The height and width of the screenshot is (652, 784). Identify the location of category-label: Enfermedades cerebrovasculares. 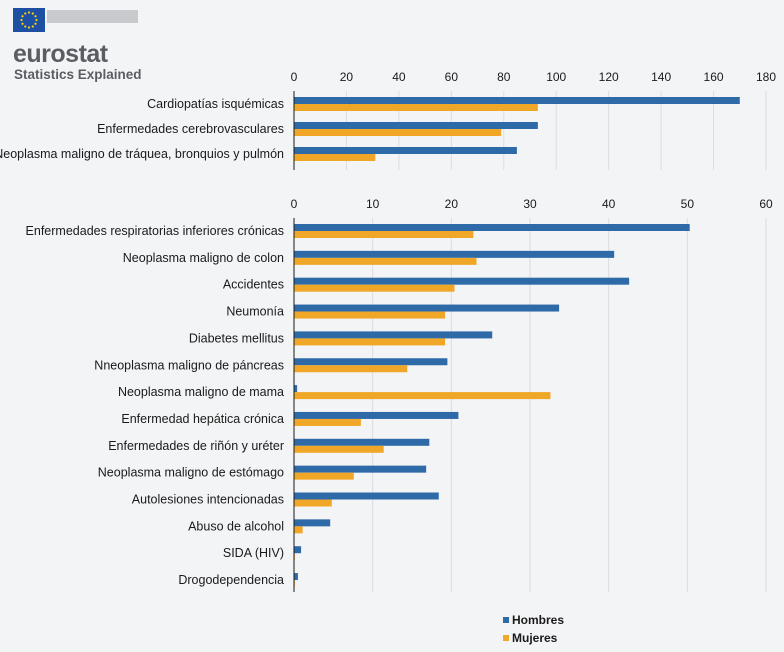
(190, 129).